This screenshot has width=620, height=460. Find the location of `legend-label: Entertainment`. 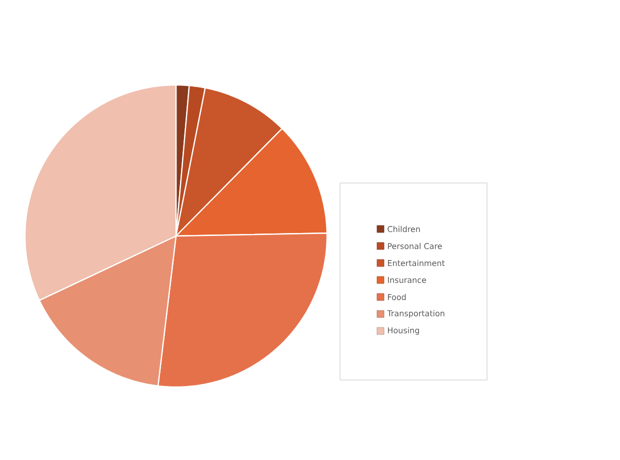

legend-label: Entertainment is located at coordinates (416, 263).